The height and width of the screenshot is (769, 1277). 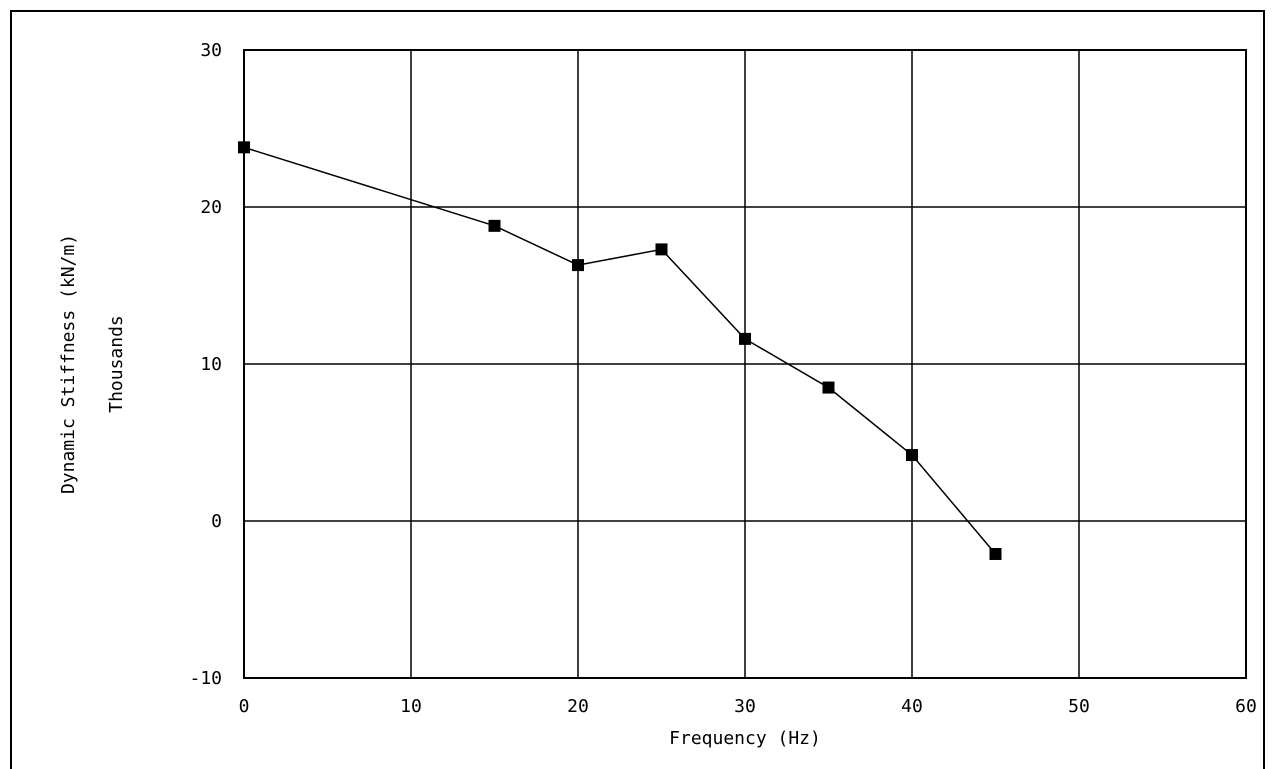 I want to click on y-axis-label: Dynamic Stiffness (kN/m), so click(x=68, y=364).